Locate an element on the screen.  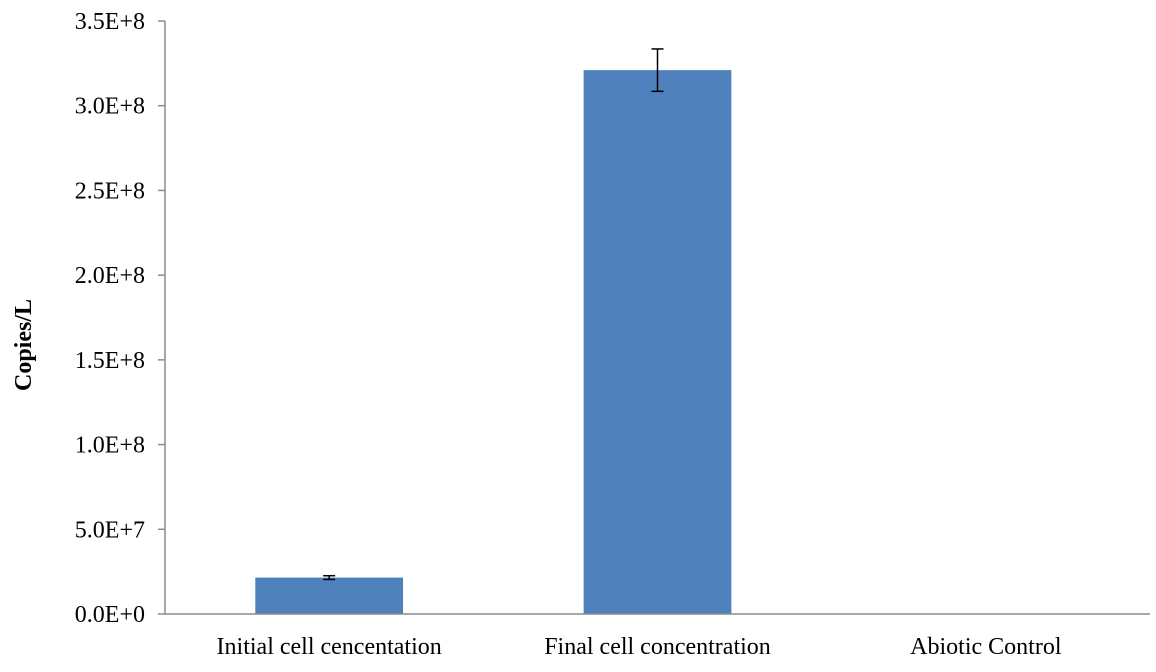
y-axis-title: Copies/L is located at coordinates (24, 345).